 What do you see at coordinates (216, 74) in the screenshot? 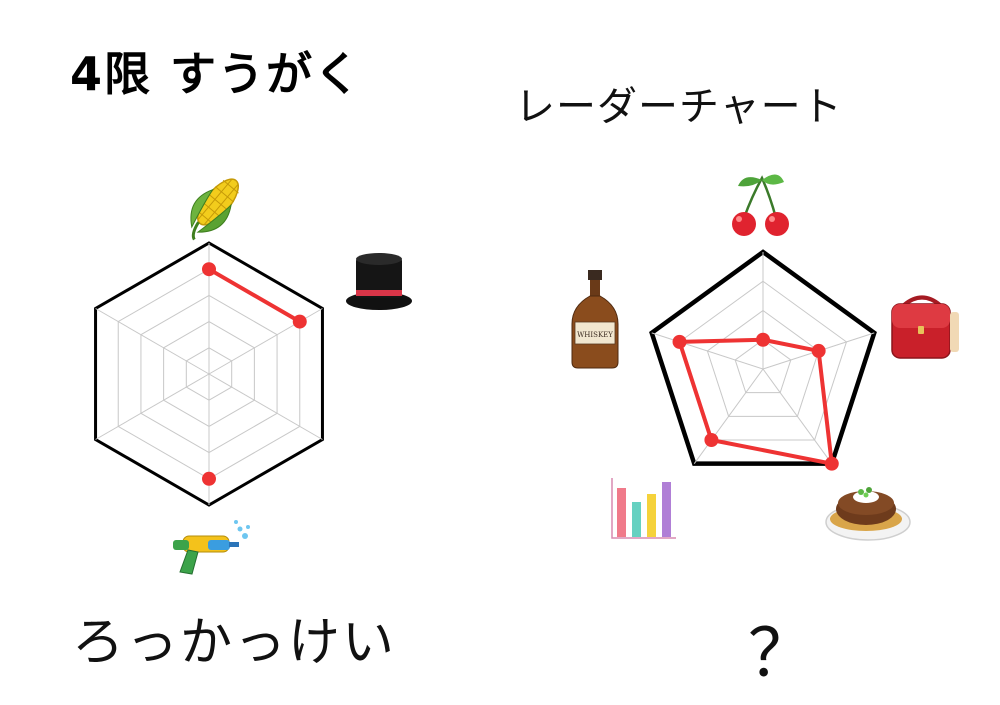
I see `page-title: 4限 すうがく` at bounding box center [216, 74].